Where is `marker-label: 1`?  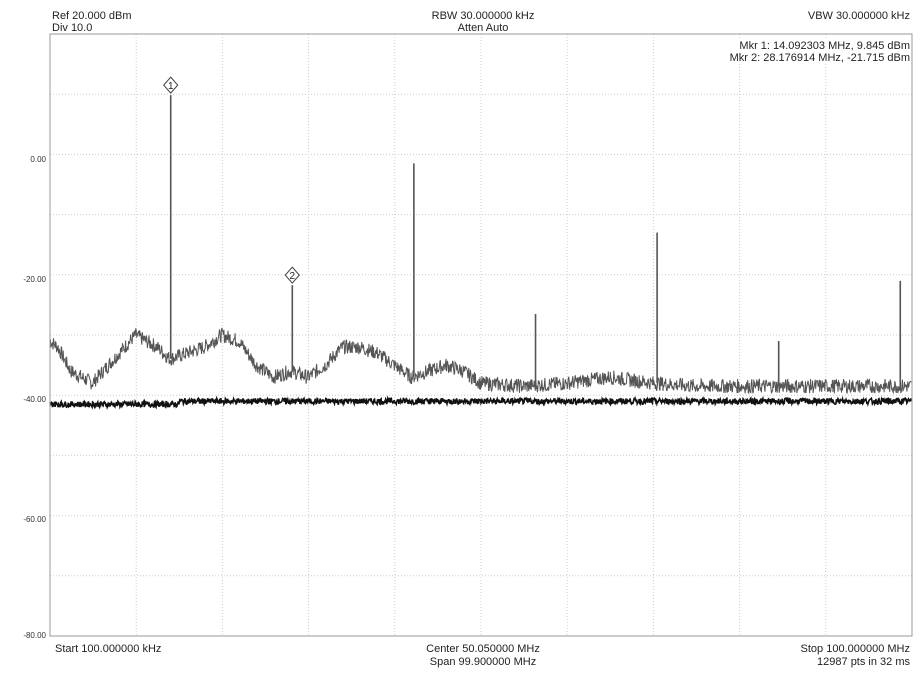 marker-label: 1 is located at coordinates (171, 86).